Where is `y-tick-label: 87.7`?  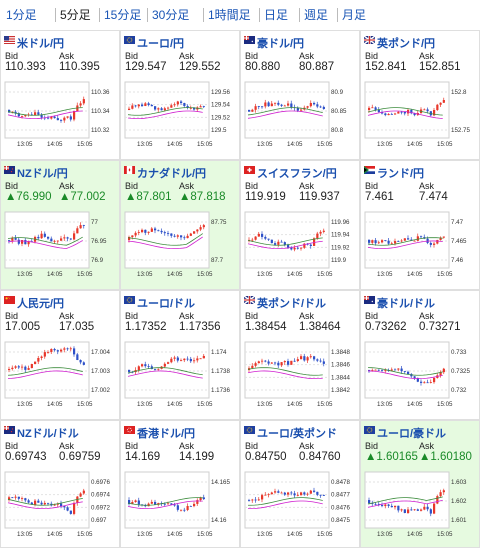 y-tick-label: 87.7 is located at coordinates (217, 260).